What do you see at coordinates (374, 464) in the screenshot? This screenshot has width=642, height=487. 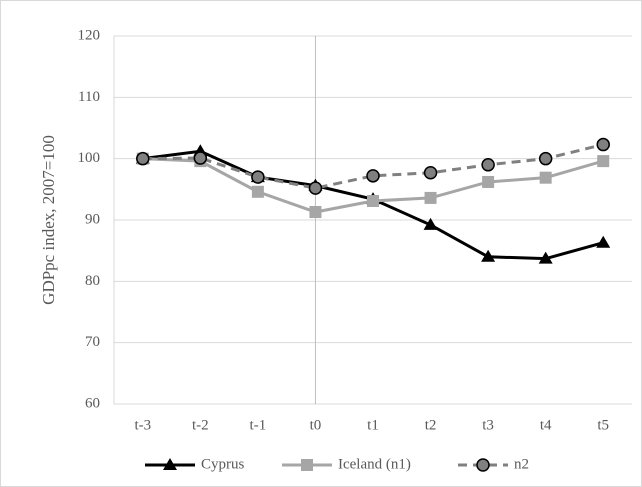 I see `legend-label: Iceland (n1)` at bounding box center [374, 464].